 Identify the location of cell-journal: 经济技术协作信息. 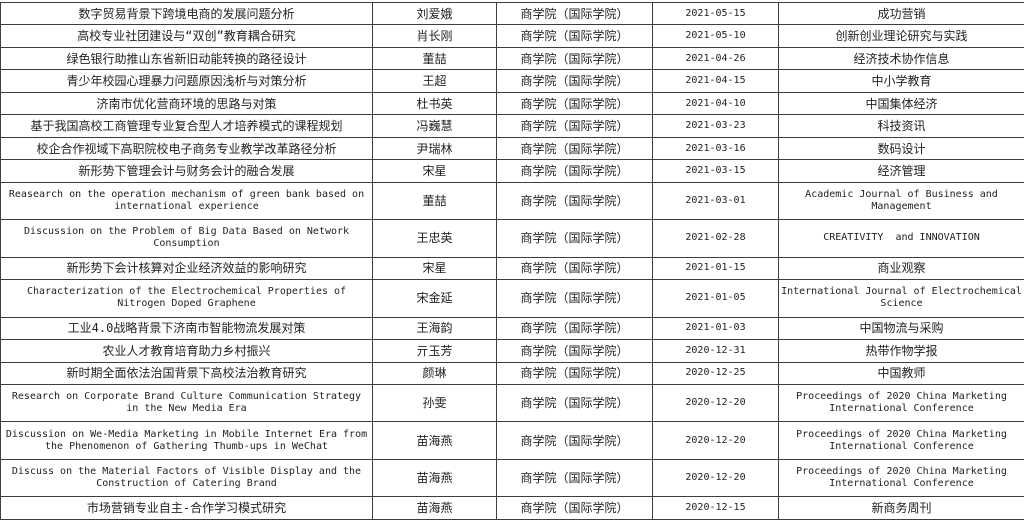
(901, 58).